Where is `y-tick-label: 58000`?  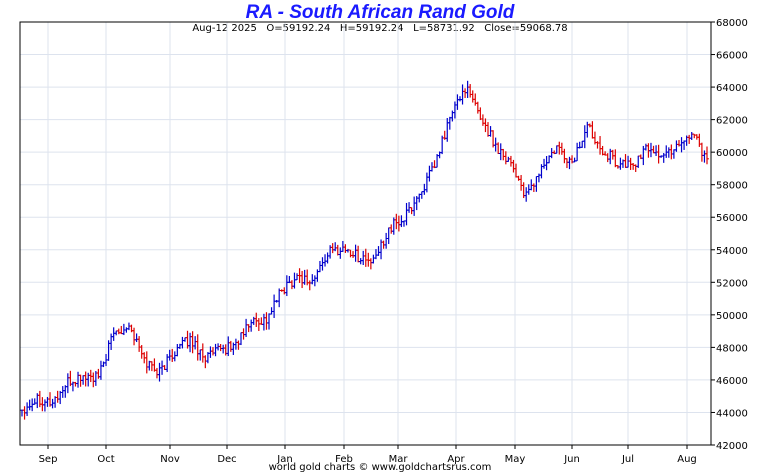 y-tick-label: 58000 is located at coordinates (732, 186).